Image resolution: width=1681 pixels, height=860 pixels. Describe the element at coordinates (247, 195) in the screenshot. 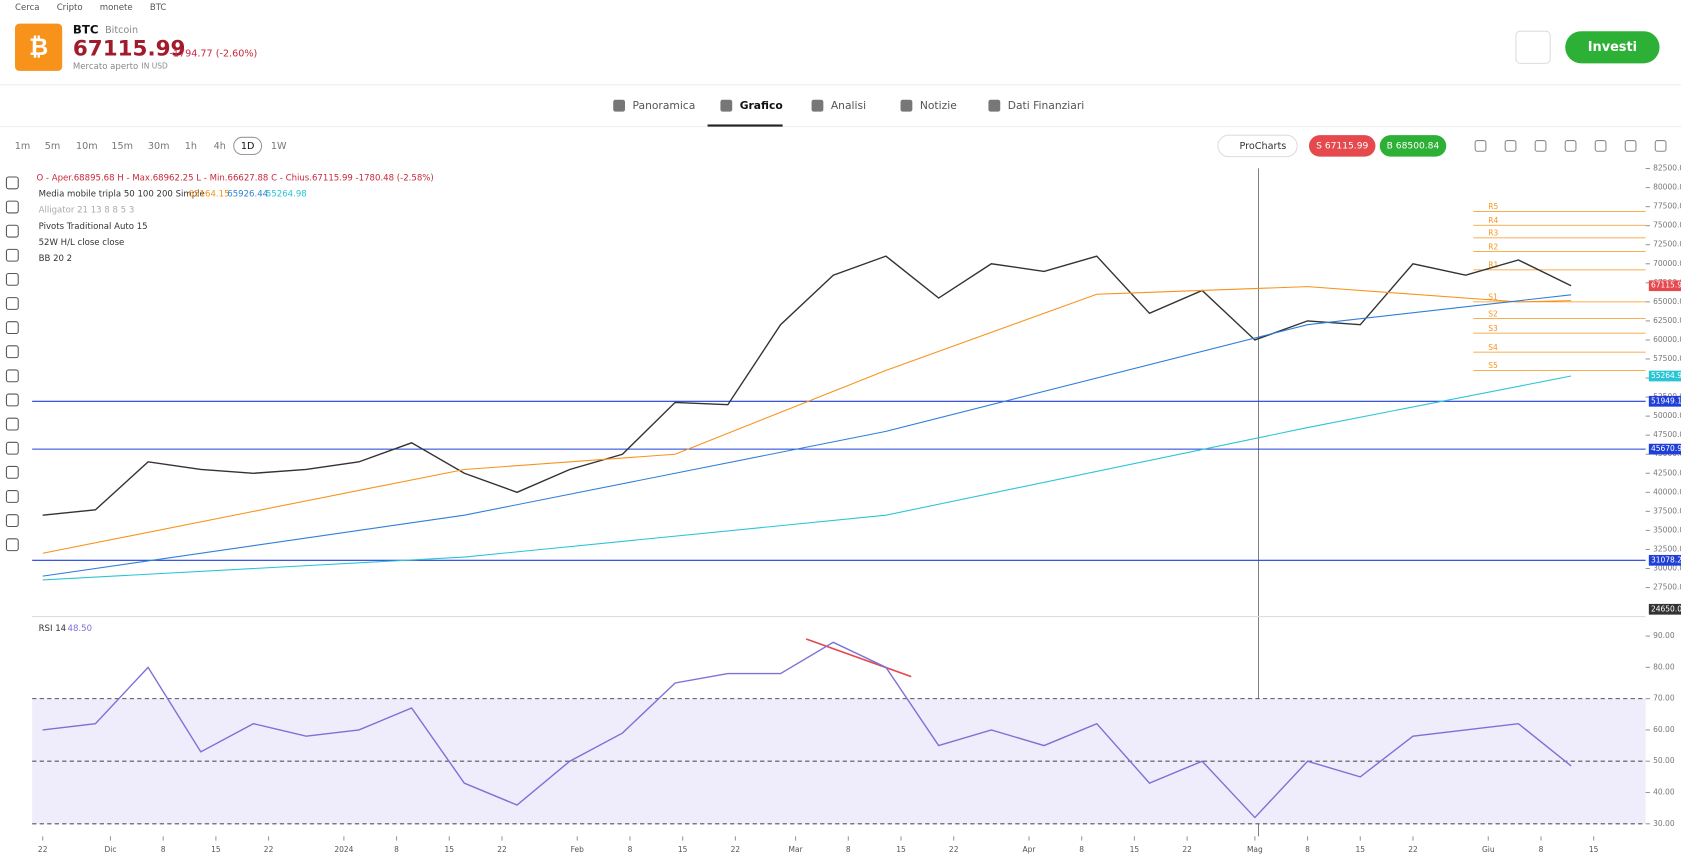

I see `ma-value: 65926.44` at that location.